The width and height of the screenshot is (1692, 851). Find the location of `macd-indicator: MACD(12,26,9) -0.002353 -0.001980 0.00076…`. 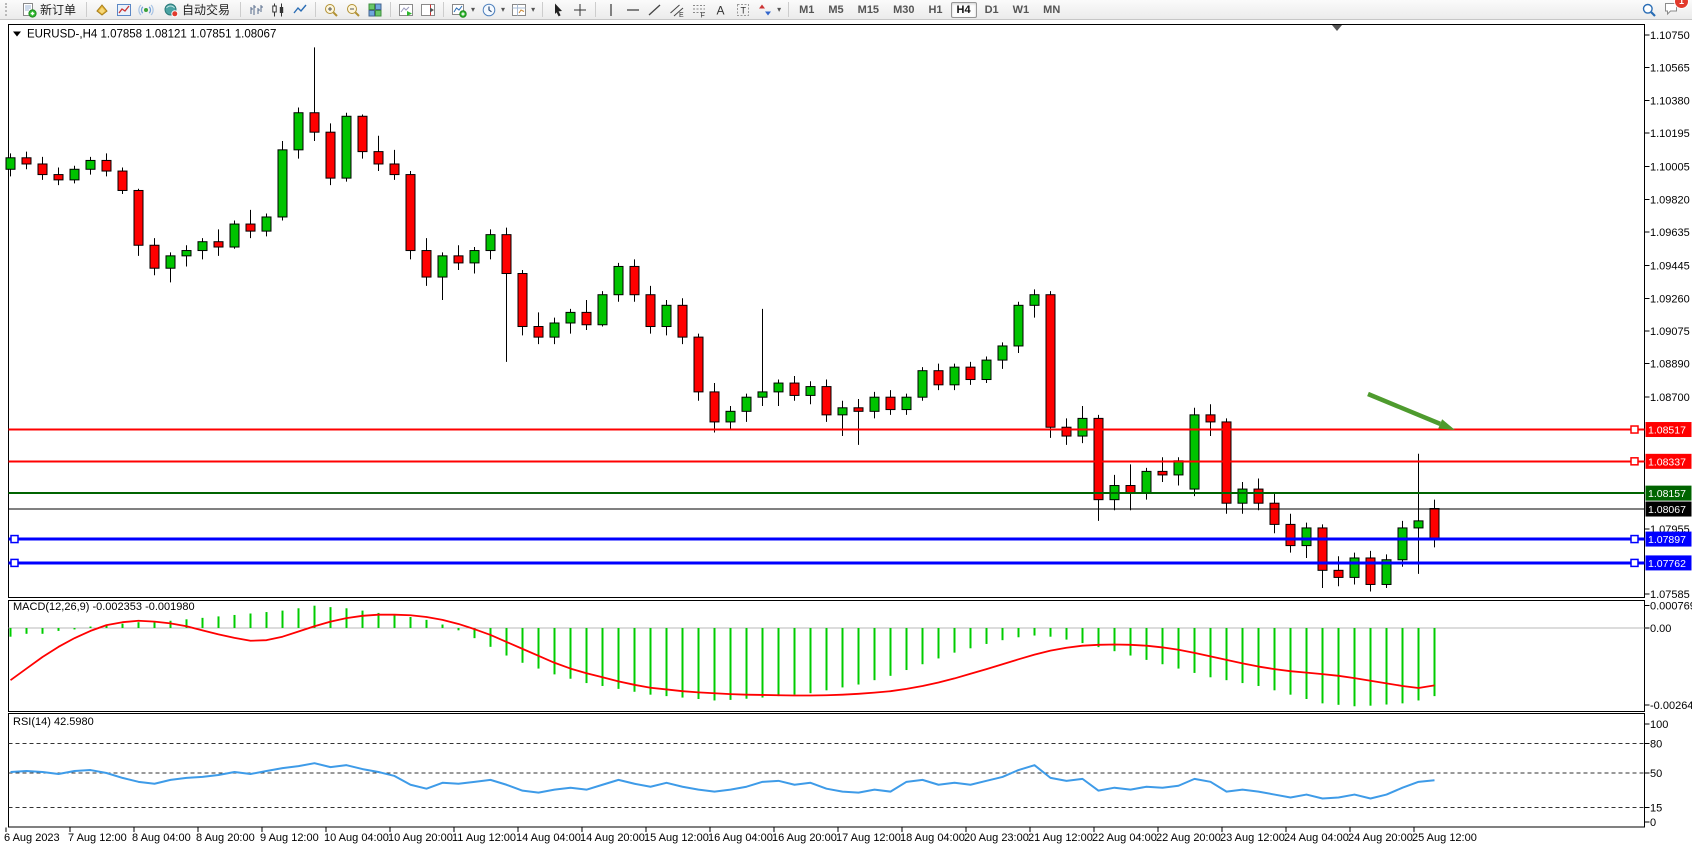

macd-indicator: MACD(12,26,9) -0.002353 -0.001980 0.00076… is located at coordinates (850, 656).